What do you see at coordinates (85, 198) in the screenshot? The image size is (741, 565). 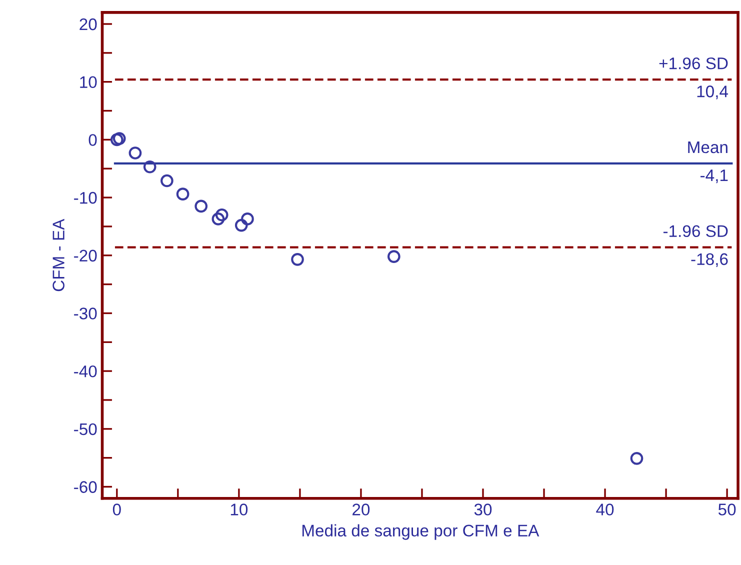 I see `y-tick-label: -10` at bounding box center [85, 198].